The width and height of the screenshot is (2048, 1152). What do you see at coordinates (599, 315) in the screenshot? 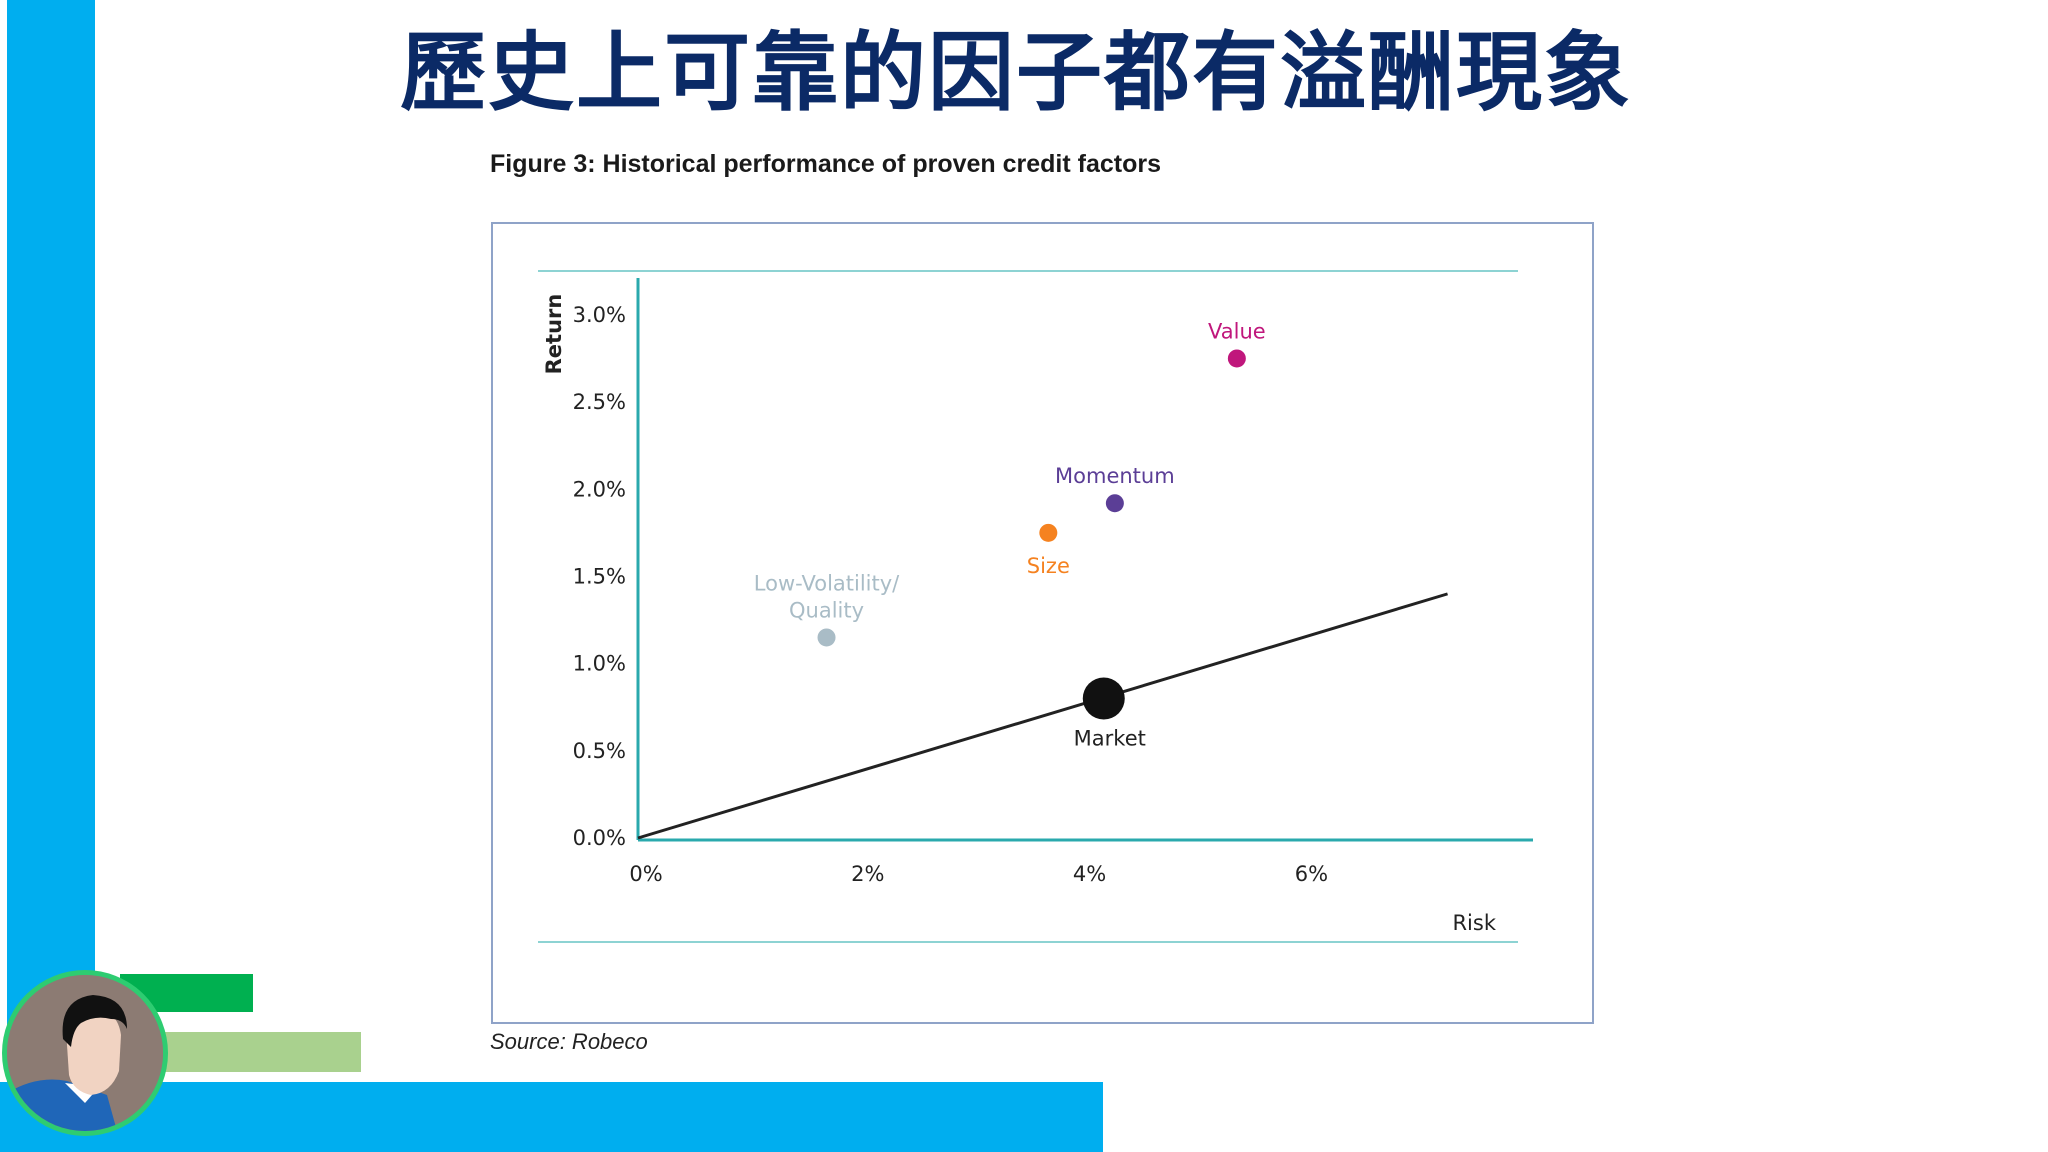
I see `y-tick-label: 3.0%` at bounding box center [599, 315].